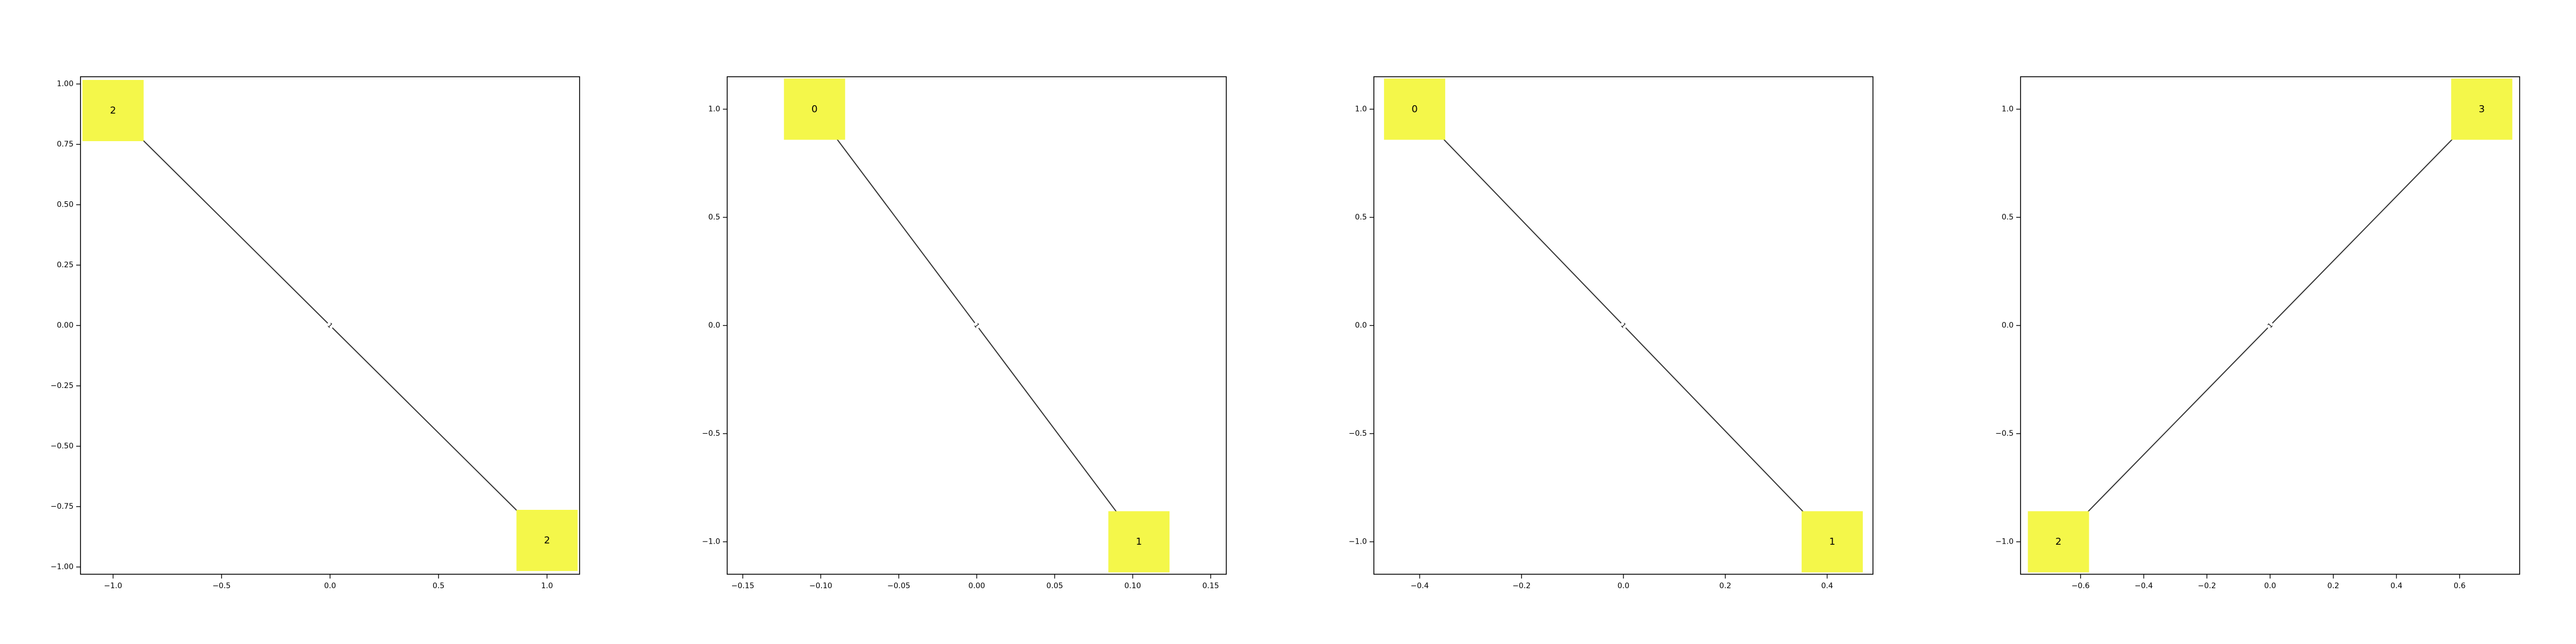 This screenshot has width=2576, height=644. I want to click on y-tick-label: −1.00, so click(62, 567).